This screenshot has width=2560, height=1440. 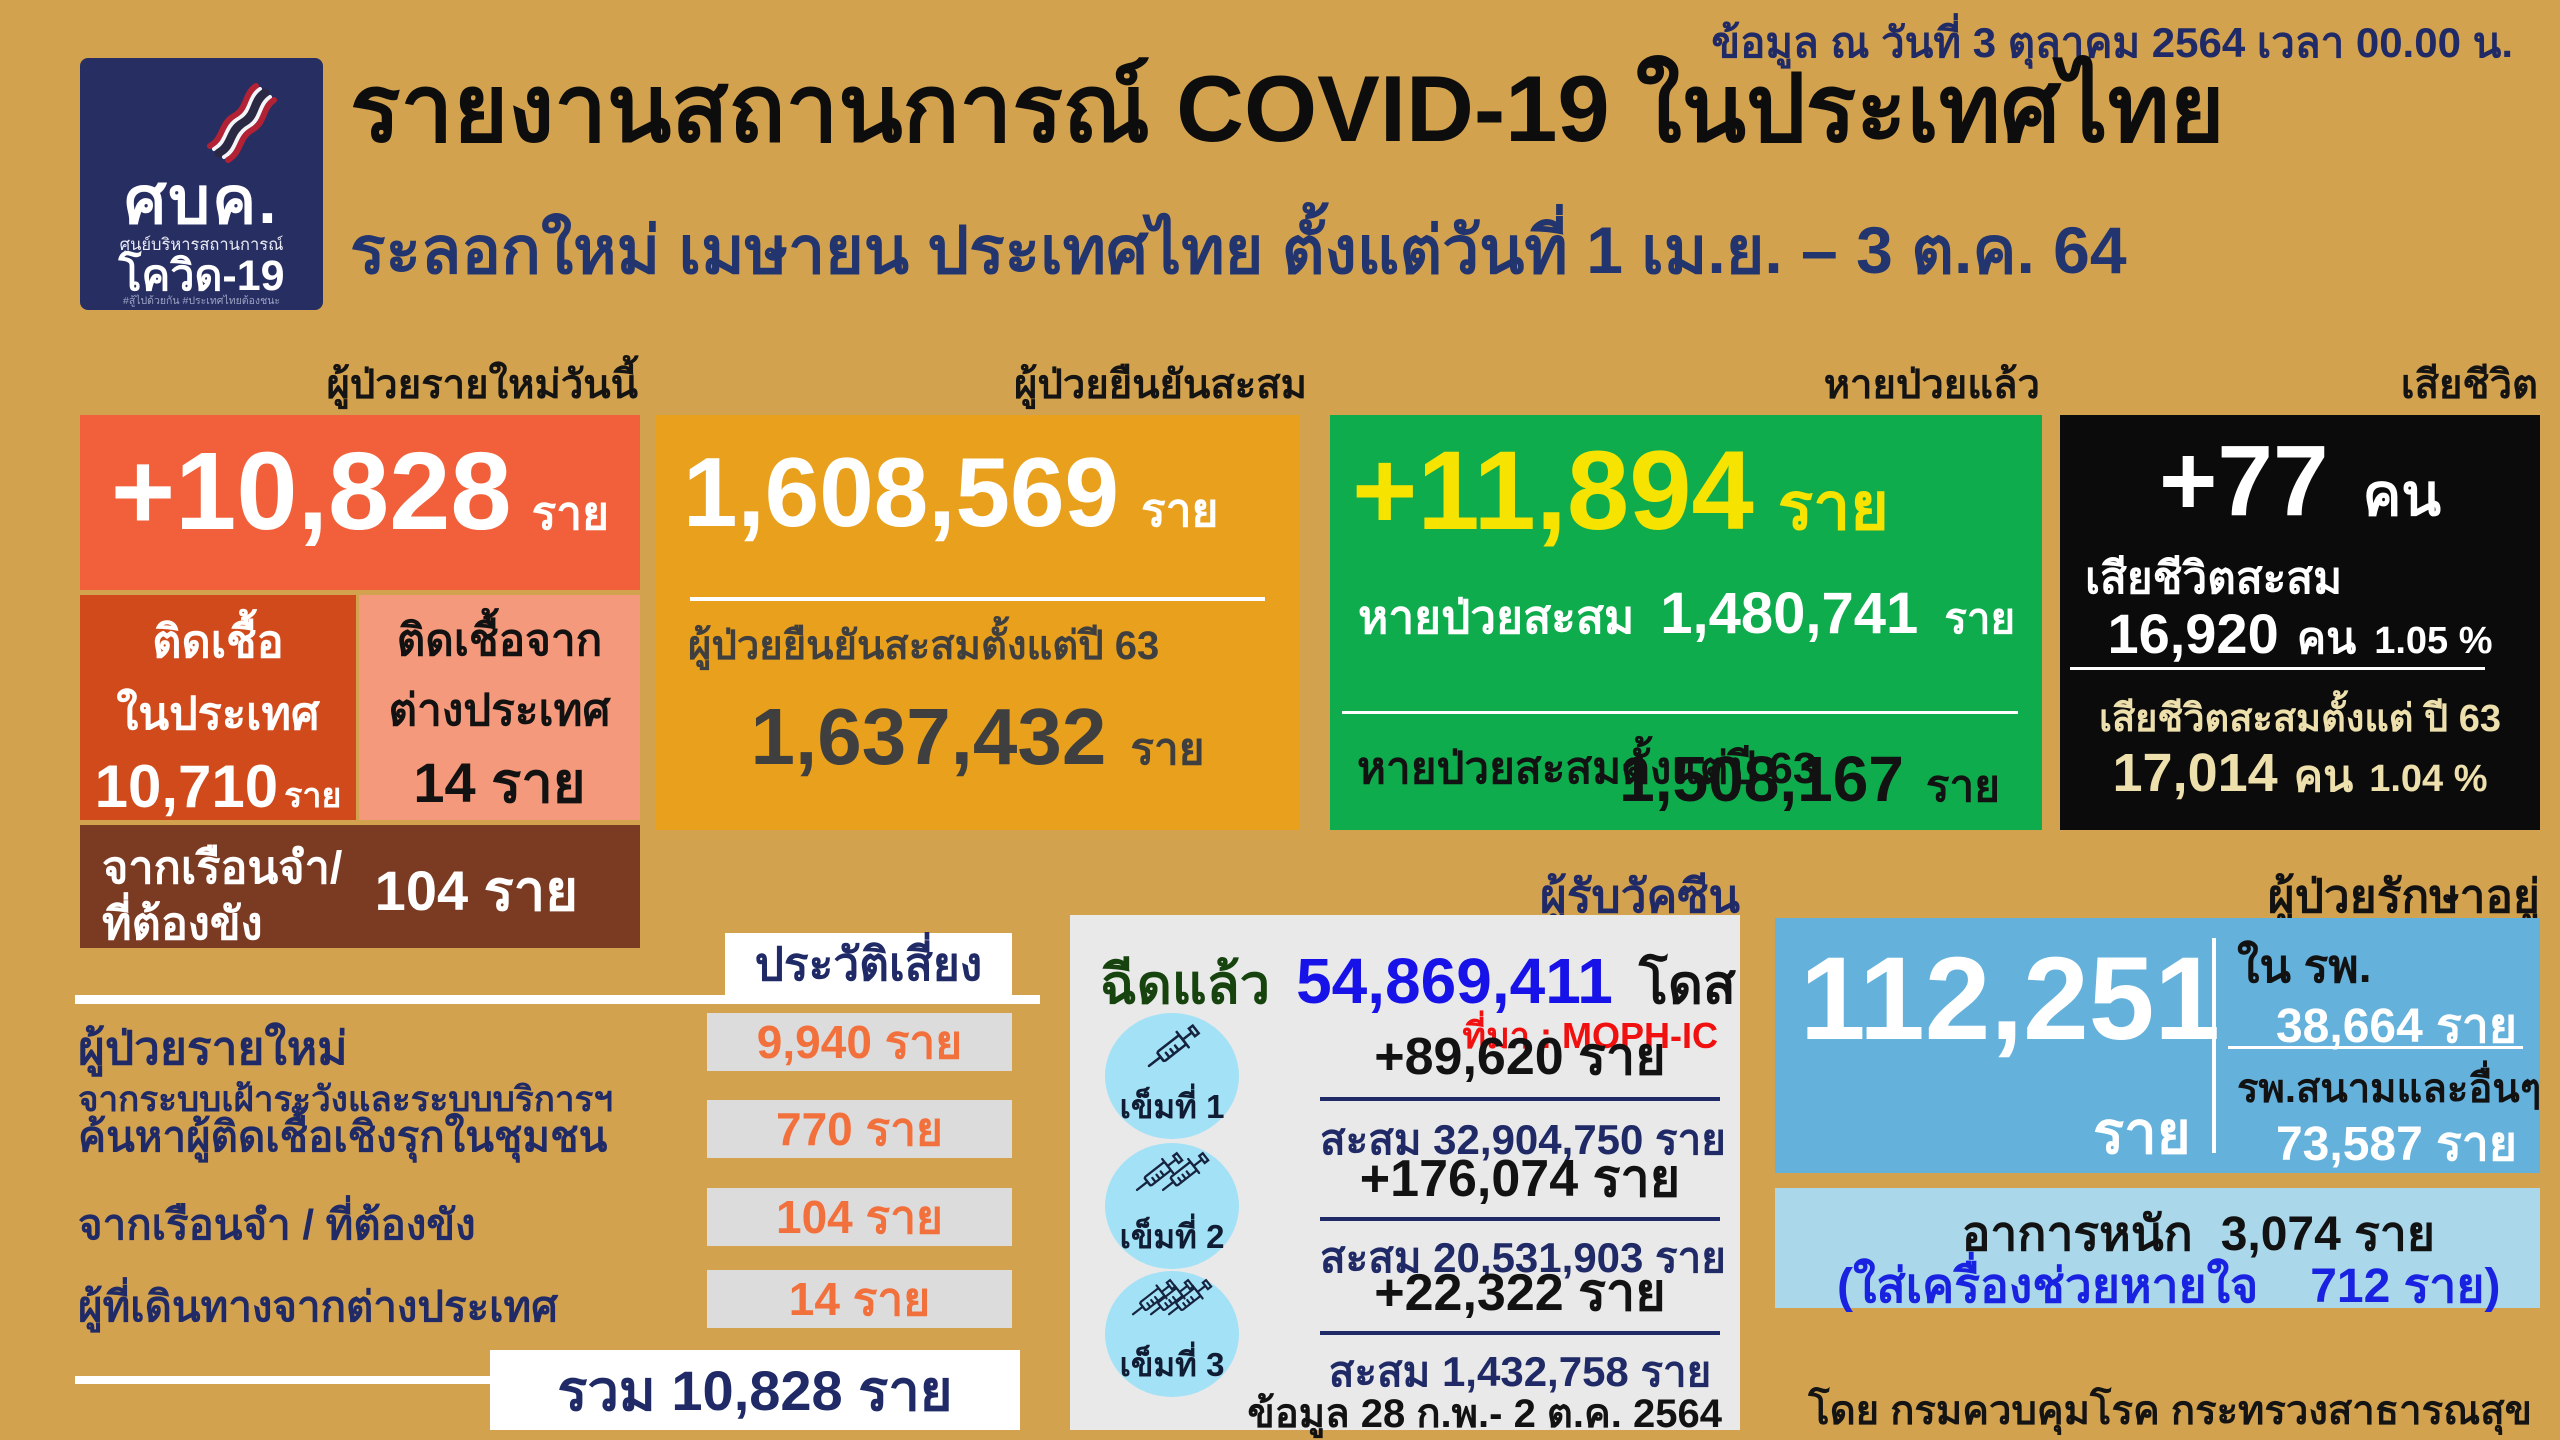 I want to click on active-value: 112,251, so click(x=2010, y=999).